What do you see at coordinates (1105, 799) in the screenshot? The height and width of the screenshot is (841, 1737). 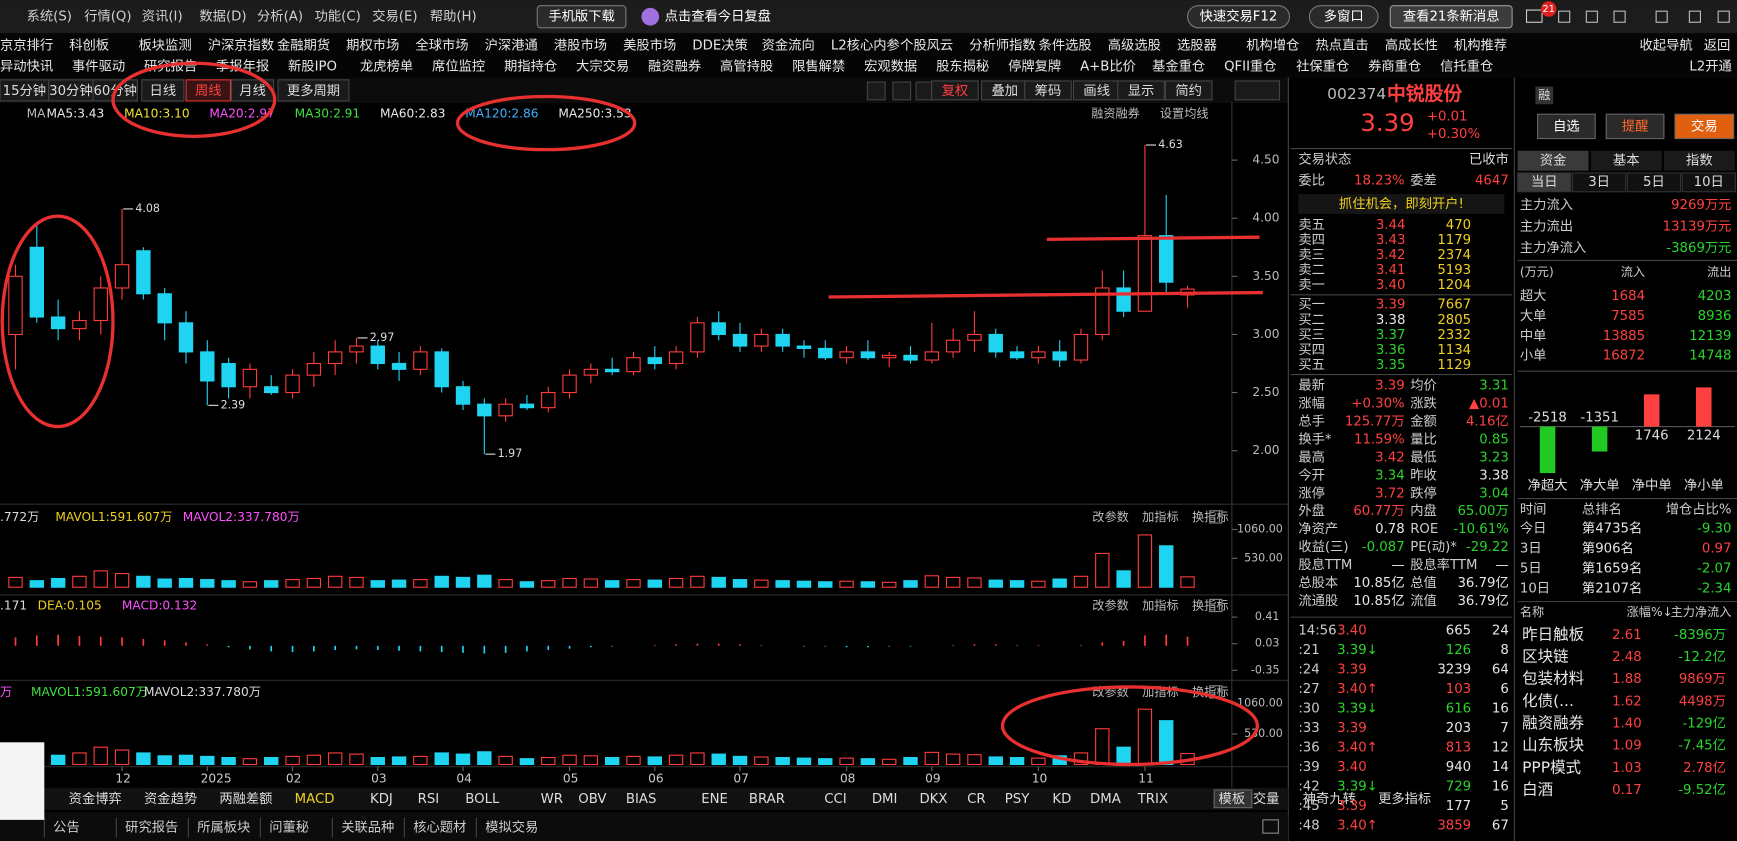 I see `indicator-tab: DMA` at bounding box center [1105, 799].